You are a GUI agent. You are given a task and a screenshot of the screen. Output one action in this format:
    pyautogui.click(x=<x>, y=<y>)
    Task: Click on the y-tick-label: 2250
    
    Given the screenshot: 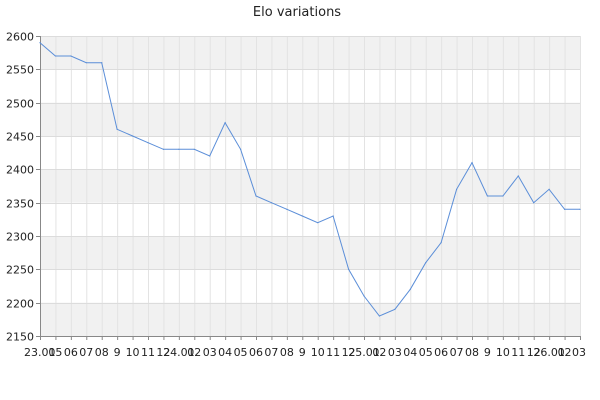 What is the action you would take?
    pyautogui.click(x=20, y=270)
    